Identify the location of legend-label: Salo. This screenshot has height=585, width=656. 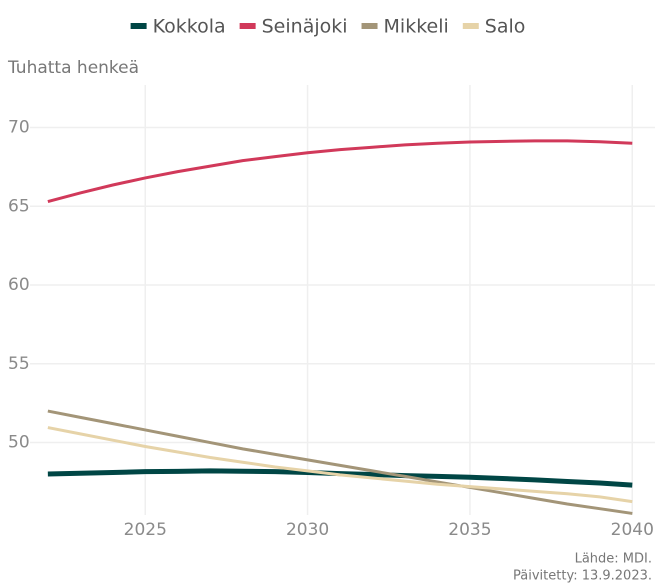
(505, 27).